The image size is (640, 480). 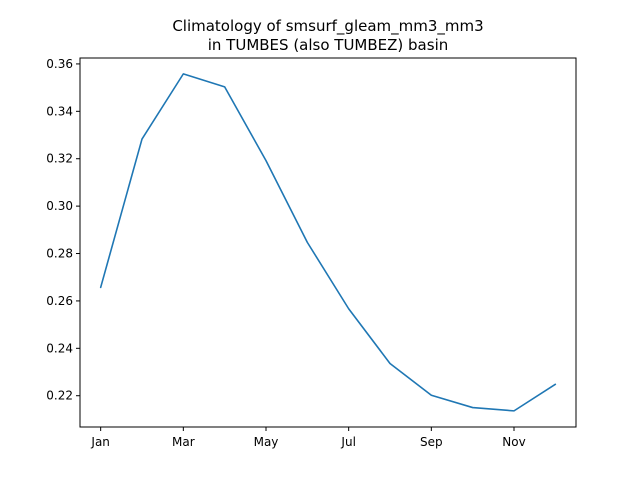 I want to click on y-tick-label: 0.26, so click(x=59, y=301).